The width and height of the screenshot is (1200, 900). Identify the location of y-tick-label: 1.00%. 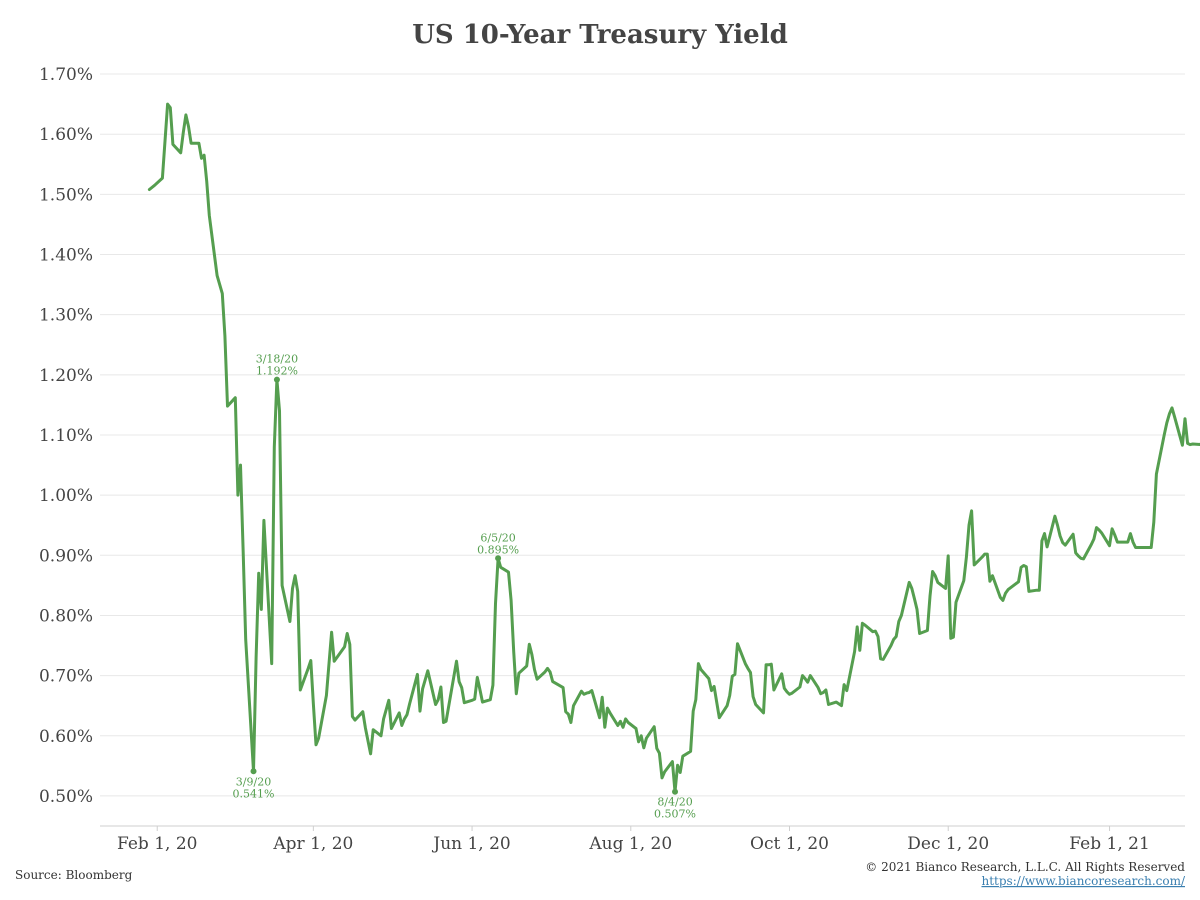
(66, 496).